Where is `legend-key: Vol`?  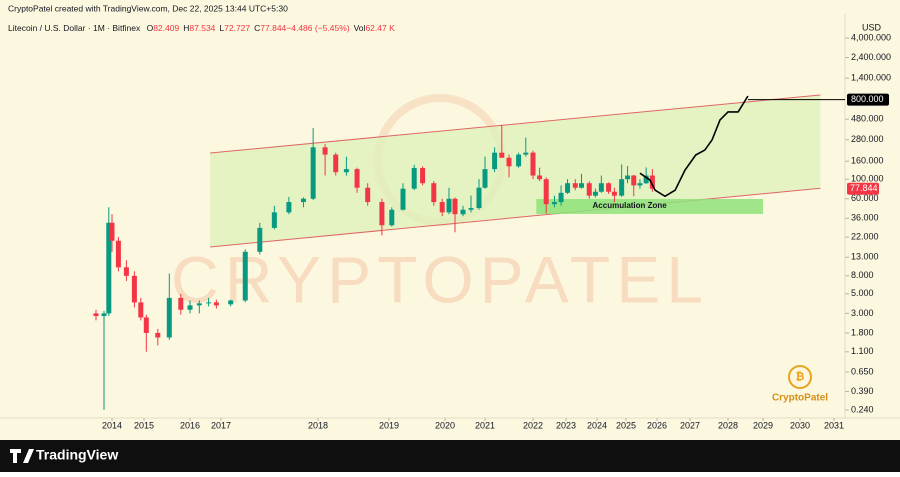
legend-key: Vol is located at coordinates (360, 28).